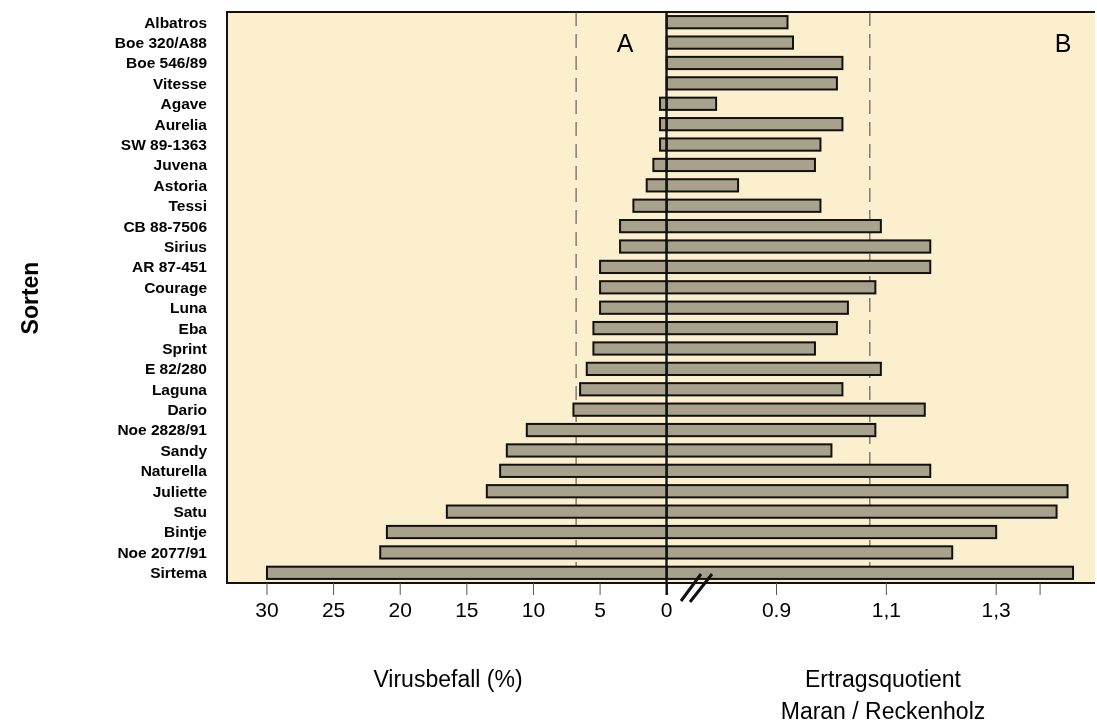  What do you see at coordinates (161, 43) in the screenshot?
I see `y-tick-label: Boe 320/A88` at bounding box center [161, 43].